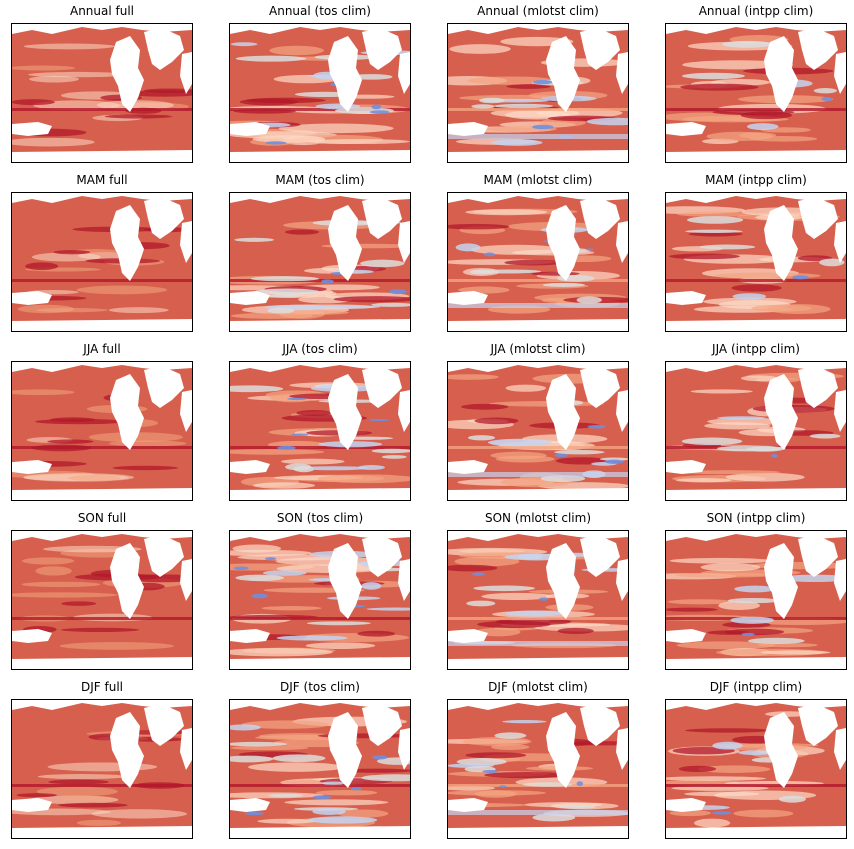 Image resolution: width=854 pixels, height=849 pixels. Describe the element at coordinates (320, 687) in the screenshot. I see `panel-title: DJF (tos clim)` at that location.